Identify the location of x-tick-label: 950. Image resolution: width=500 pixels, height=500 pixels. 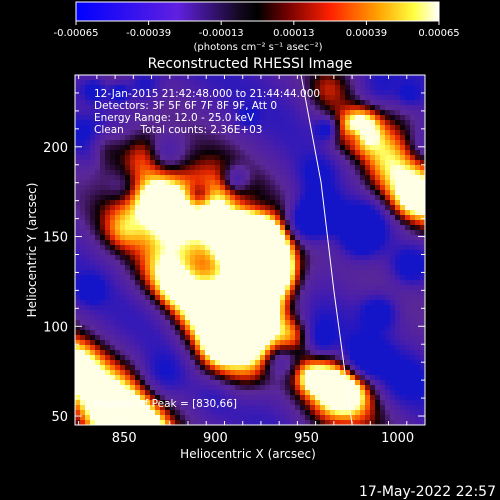
(306, 438).